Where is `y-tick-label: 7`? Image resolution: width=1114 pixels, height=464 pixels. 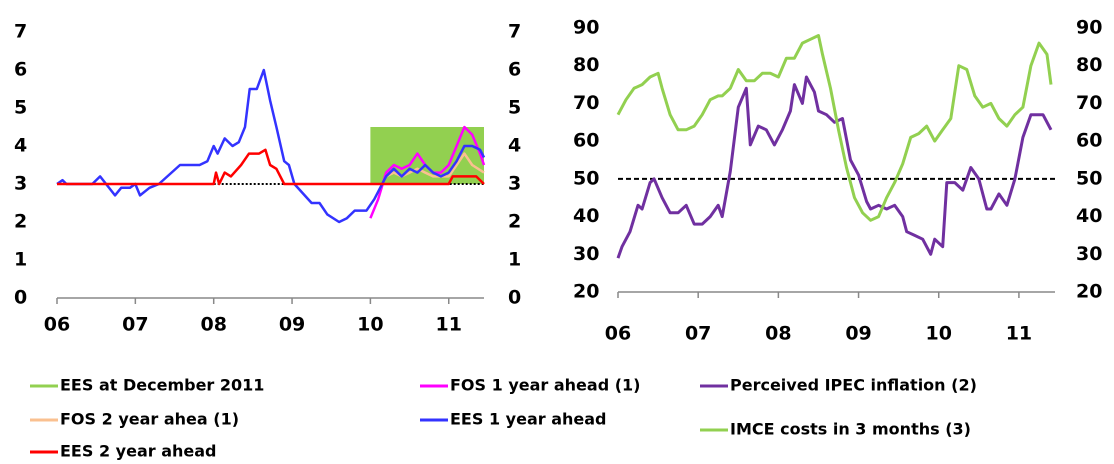 y-tick-label: 7 is located at coordinates (20, 32).